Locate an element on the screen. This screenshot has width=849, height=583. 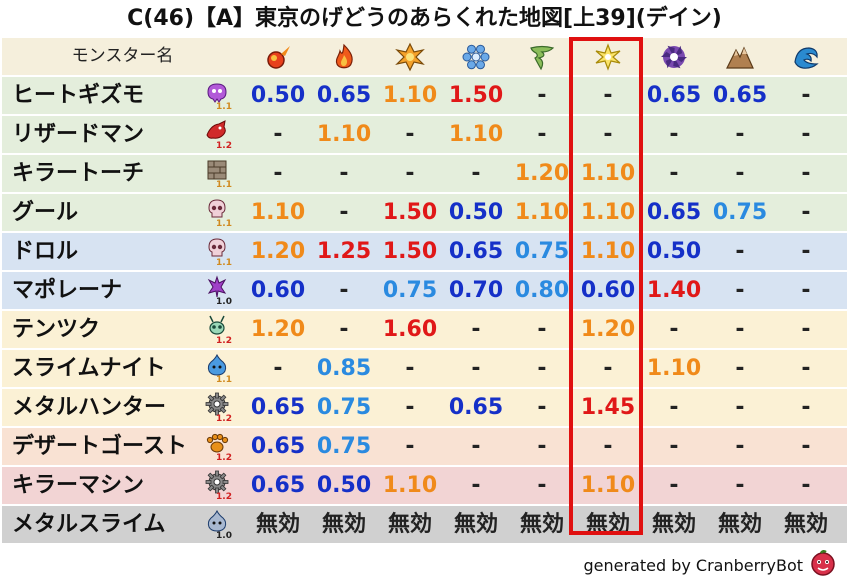
tentsuku-icon: 1.2 is located at coordinates (219, 329).